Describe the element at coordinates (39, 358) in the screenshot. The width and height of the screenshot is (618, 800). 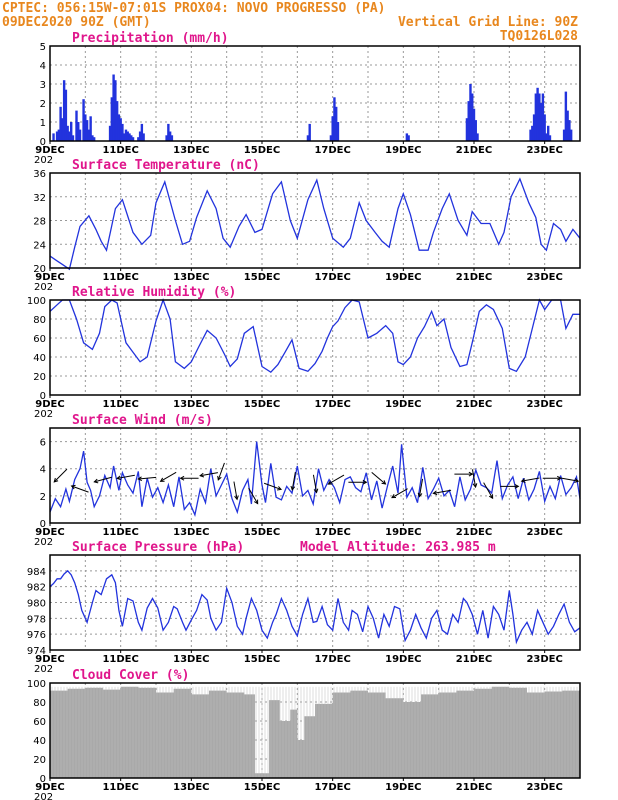
I see `humidity-y-tick: 40` at that location.